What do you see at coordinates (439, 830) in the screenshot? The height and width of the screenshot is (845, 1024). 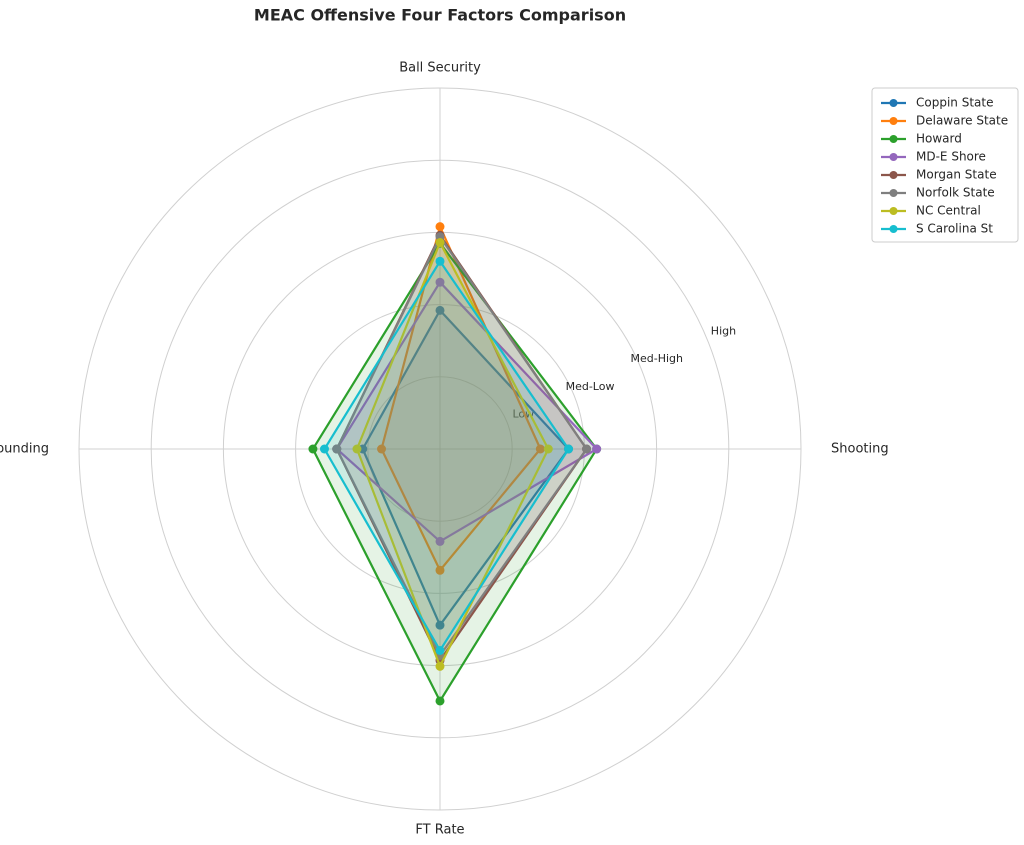 I see `category-label: FT Rate` at bounding box center [439, 830].